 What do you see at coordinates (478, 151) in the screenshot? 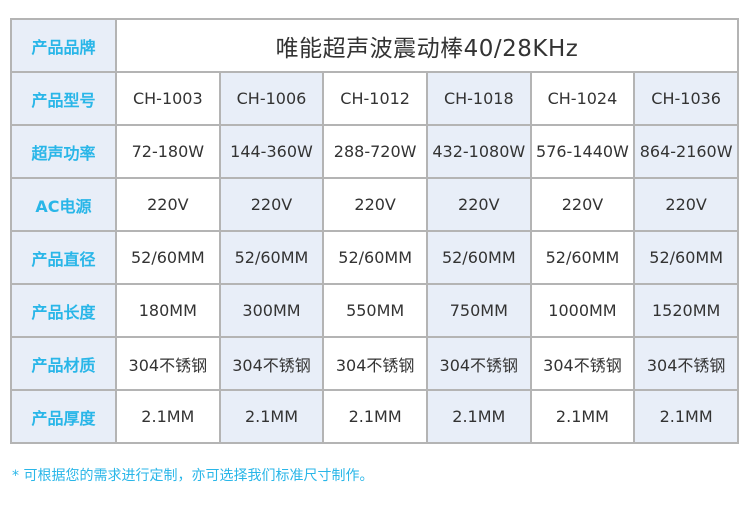
I see `table-cell: 432-1080W` at bounding box center [478, 151].